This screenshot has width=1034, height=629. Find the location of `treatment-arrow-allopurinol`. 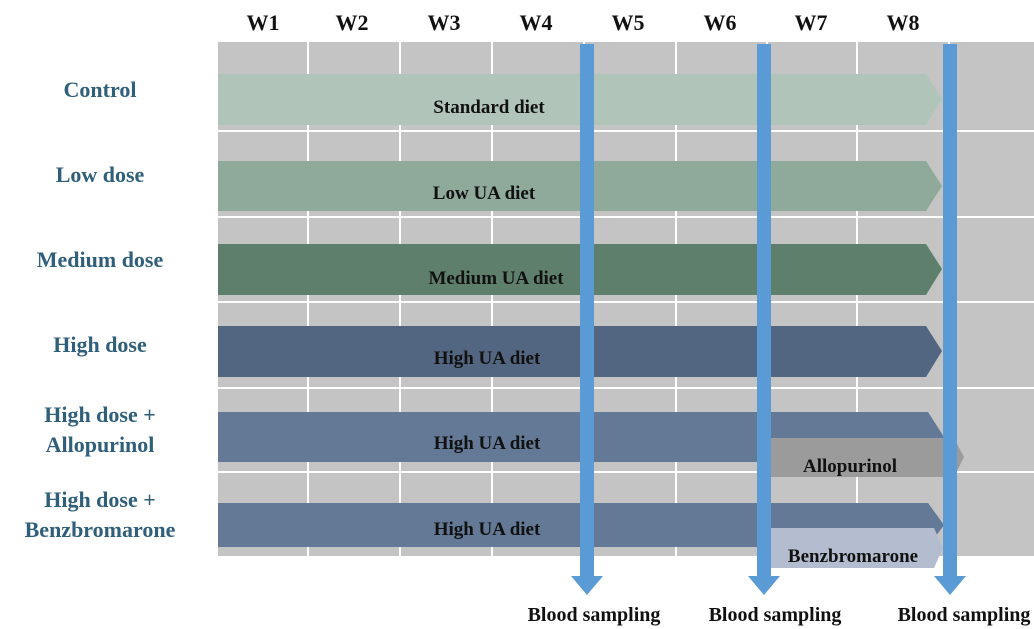

treatment-arrow-allopurinol is located at coordinates (867, 457).